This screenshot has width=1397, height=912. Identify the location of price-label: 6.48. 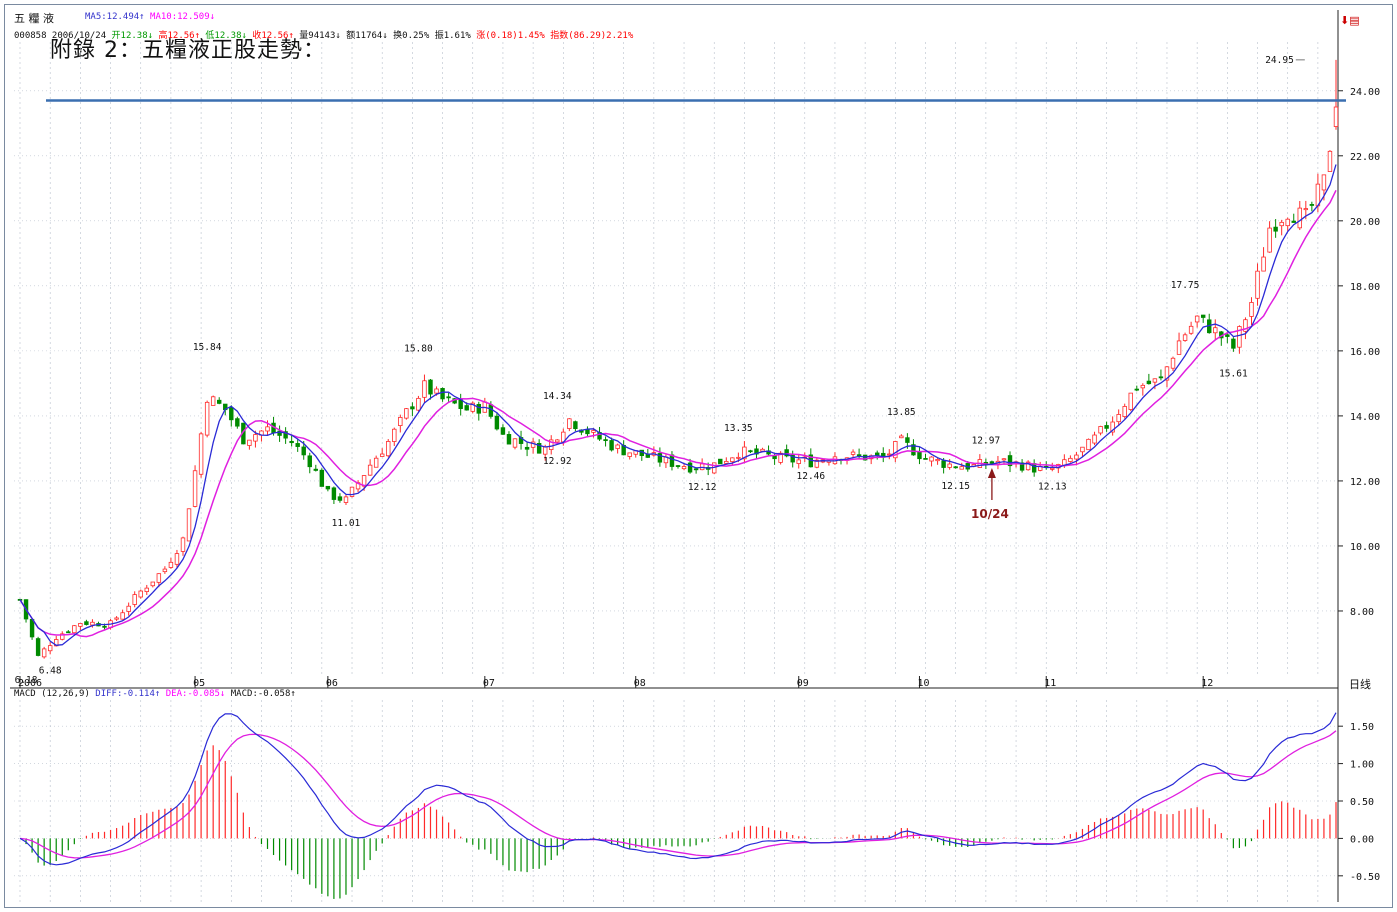
(50, 670).